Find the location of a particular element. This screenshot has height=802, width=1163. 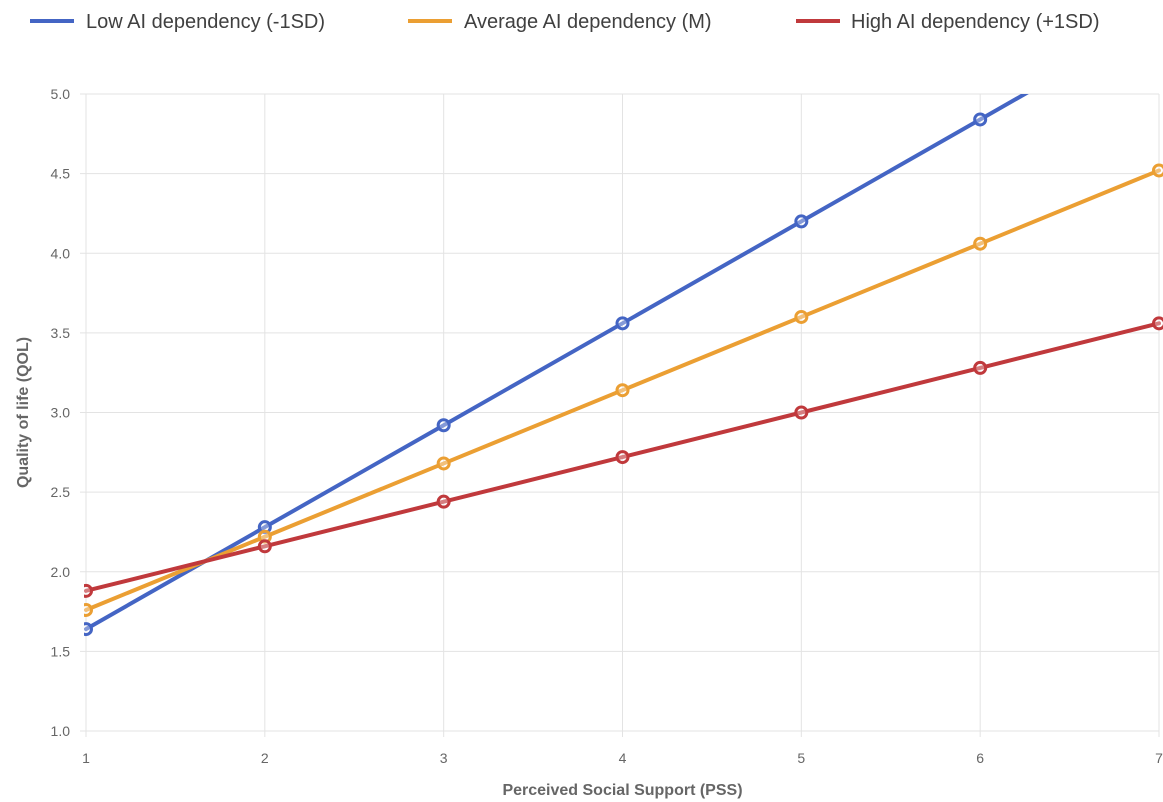

x-tick-label: 1 is located at coordinates (86, 758).